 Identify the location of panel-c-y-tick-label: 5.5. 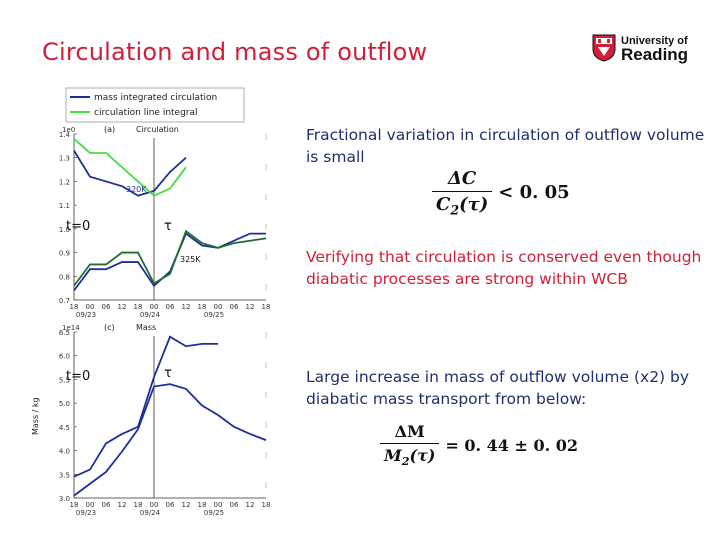
(64, 380).